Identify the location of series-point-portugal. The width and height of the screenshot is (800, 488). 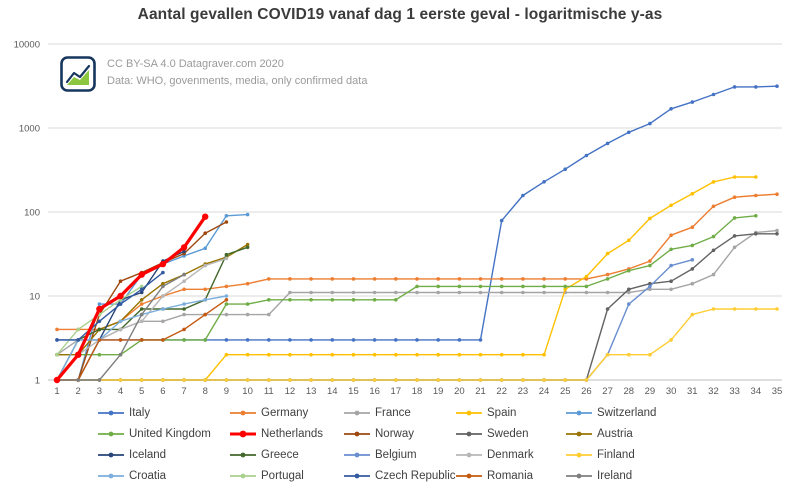
(141, 286).